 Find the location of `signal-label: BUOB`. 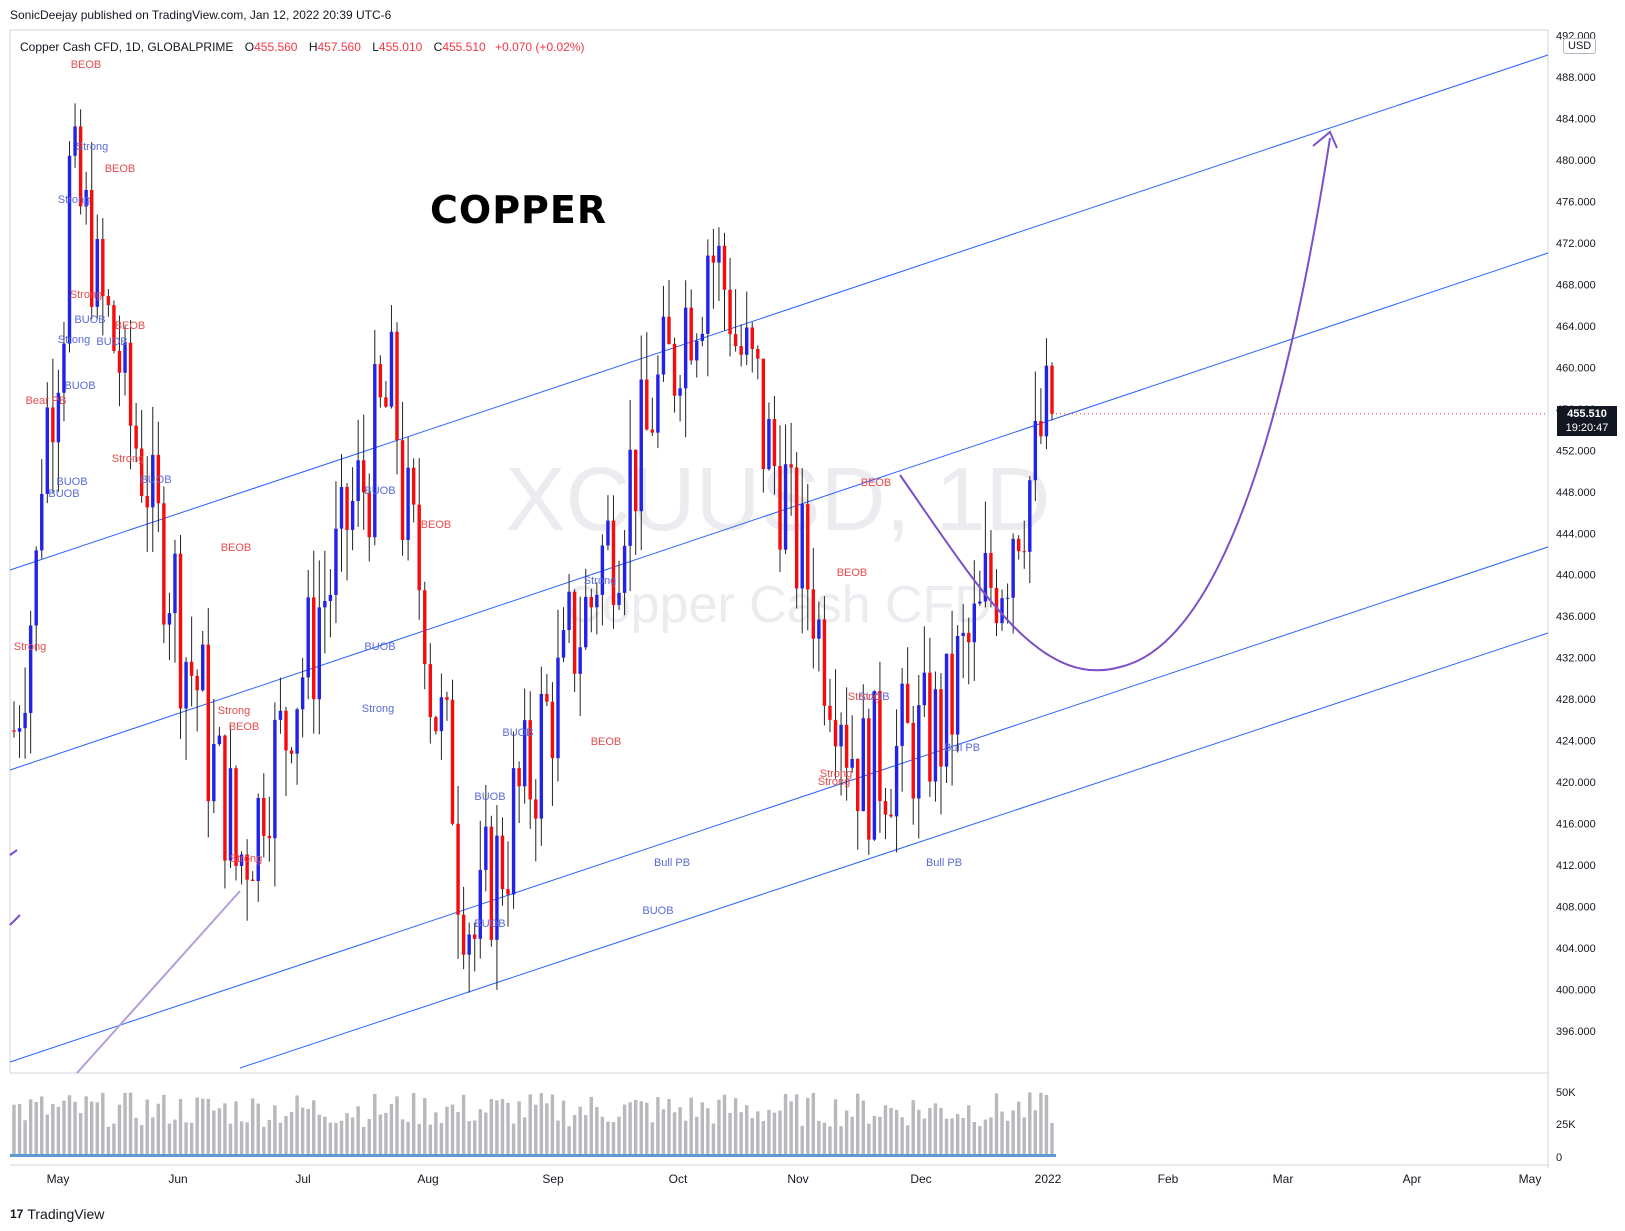

signal-label: BUOB is located at coordinates (657, 911).